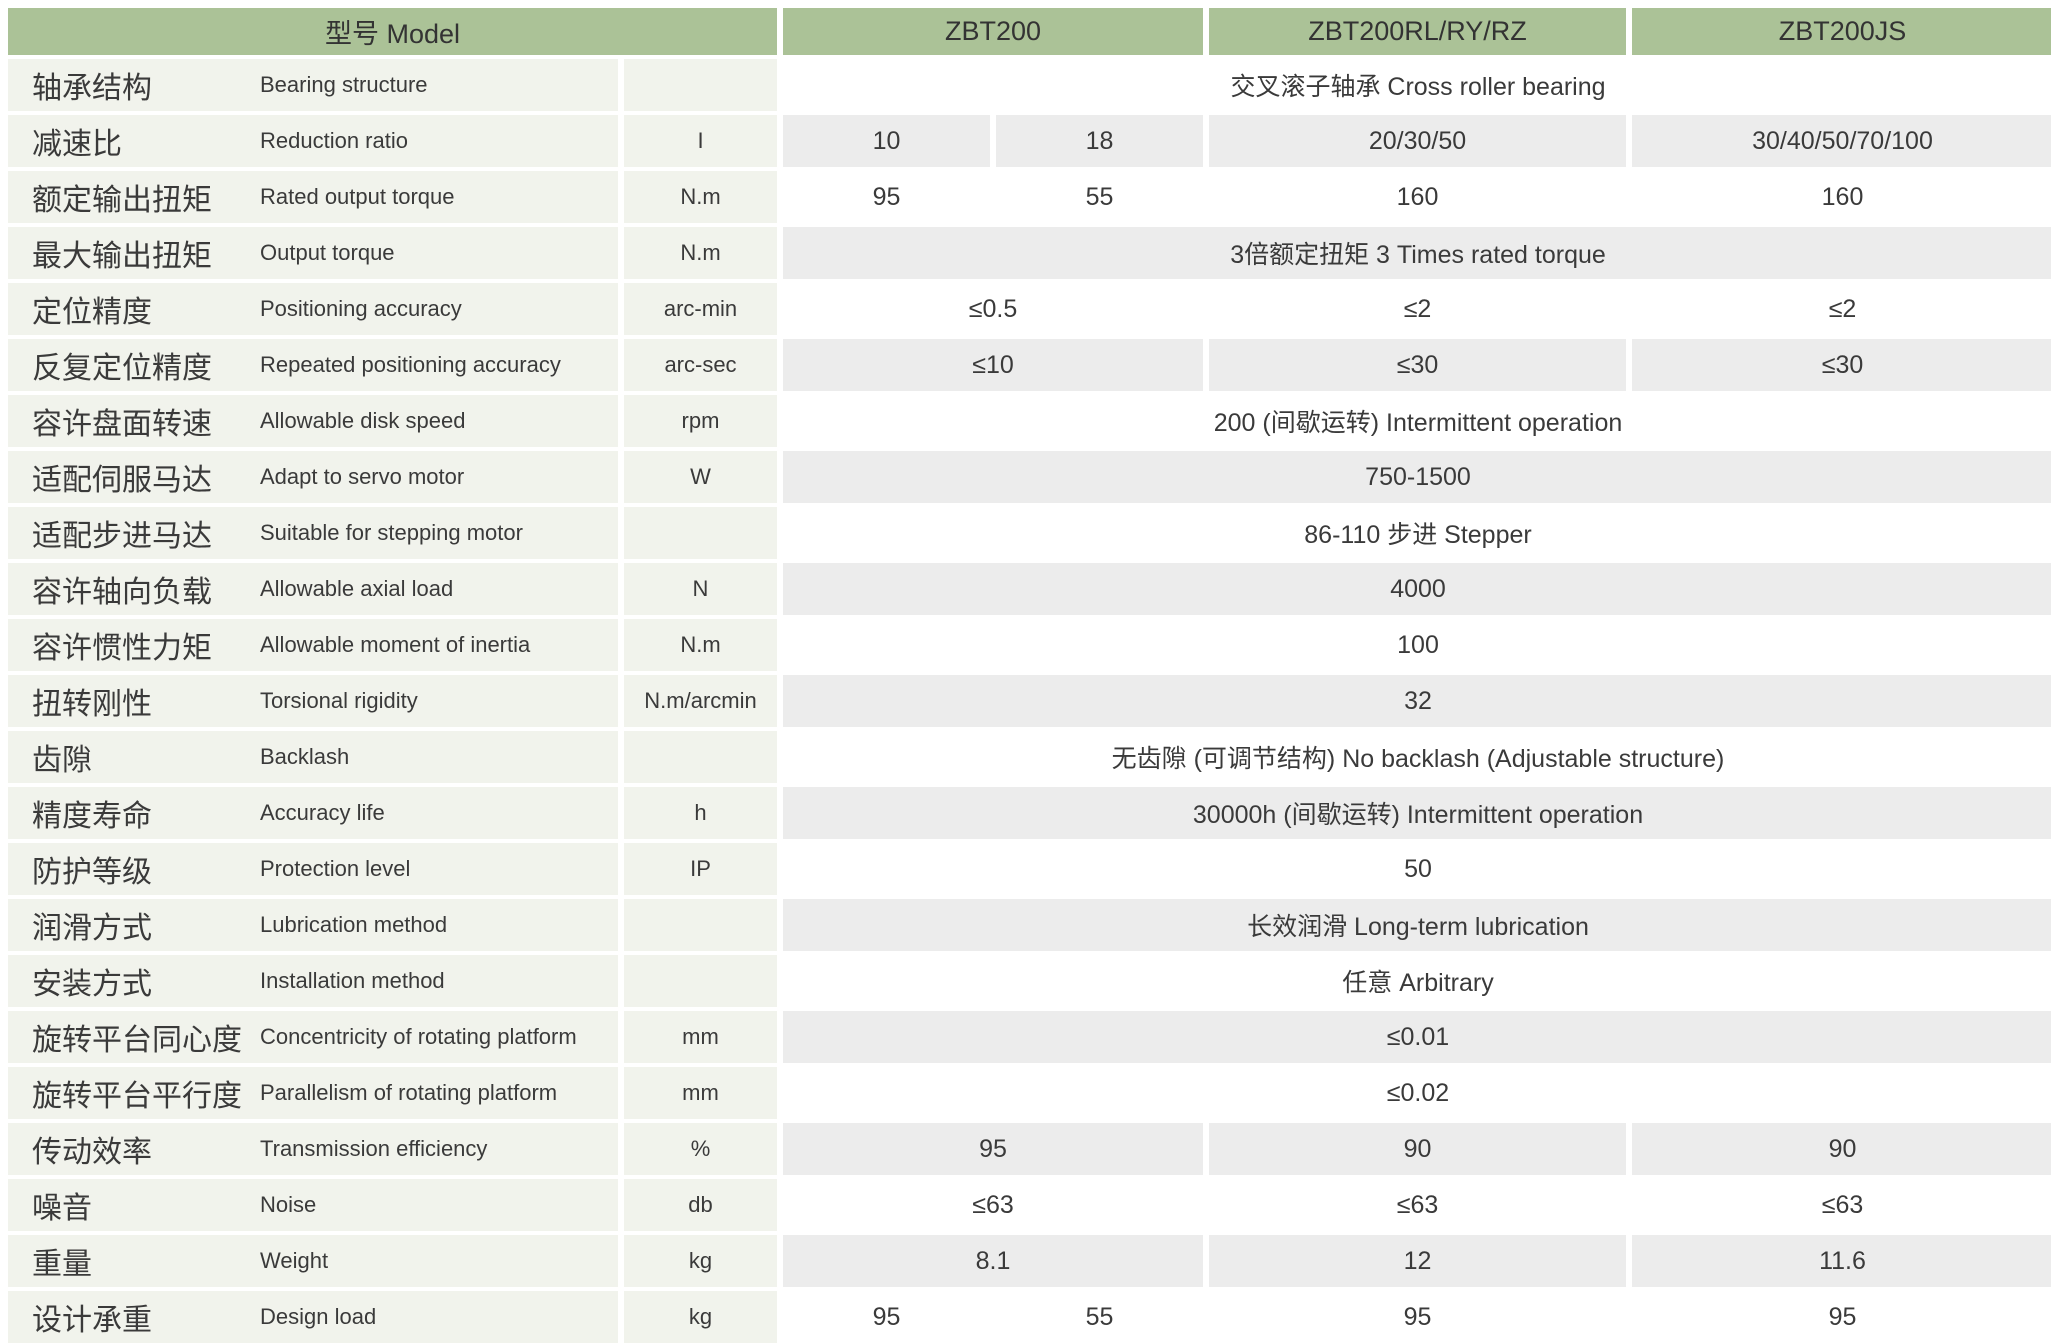 The height and width of the screenshot is (1344, 2051). What do you see at coordinates (318, 1316) in the screenshot?
I see `row-label-english: Design load` at bounding box center [318, 1316].